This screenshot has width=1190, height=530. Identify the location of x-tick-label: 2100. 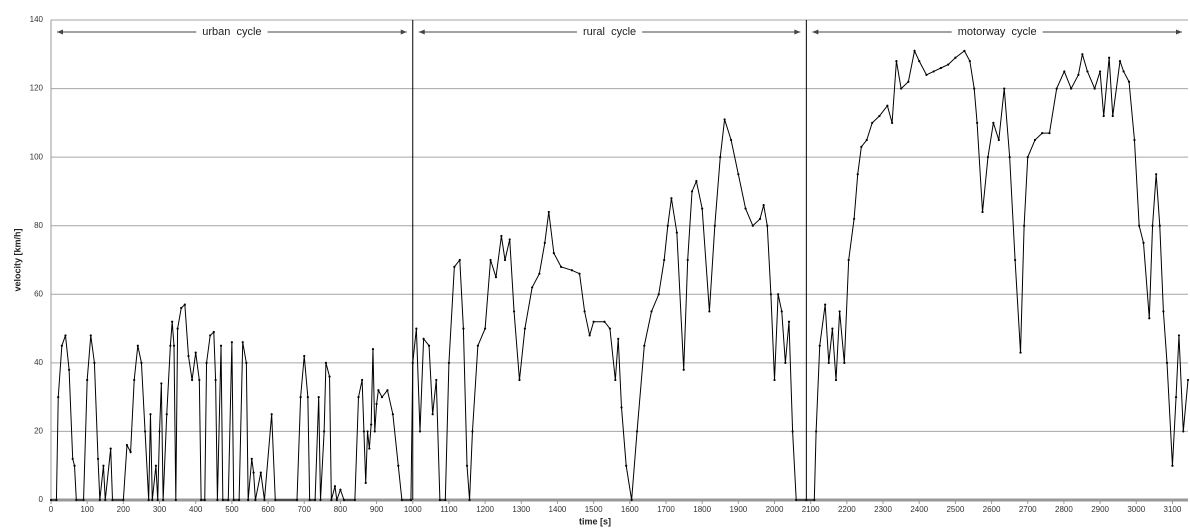
(811, 509).